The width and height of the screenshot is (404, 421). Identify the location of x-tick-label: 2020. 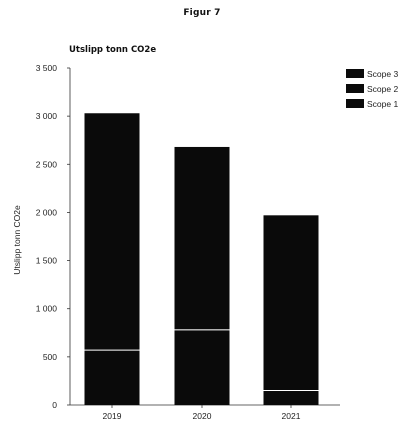
(202, 416).